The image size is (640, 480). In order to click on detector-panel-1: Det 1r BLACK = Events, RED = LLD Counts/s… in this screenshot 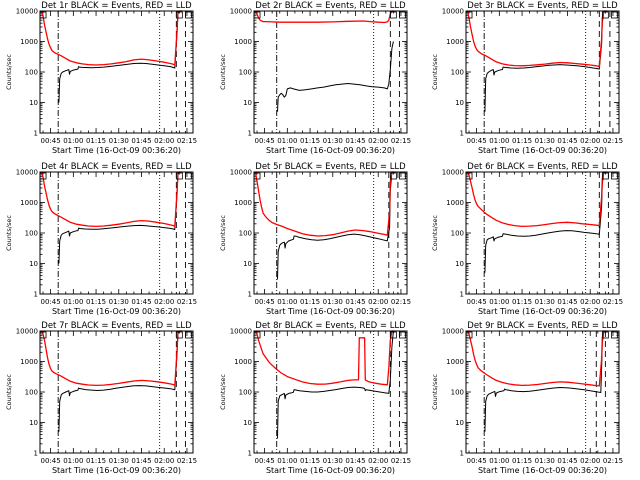, I will do `click(101, 78)`.